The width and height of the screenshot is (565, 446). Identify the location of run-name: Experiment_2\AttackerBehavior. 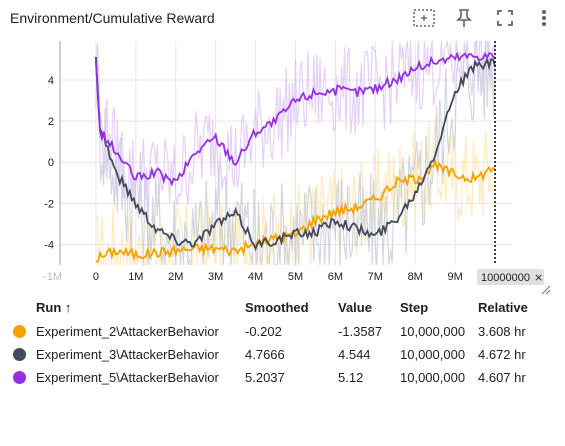
(127, 331).